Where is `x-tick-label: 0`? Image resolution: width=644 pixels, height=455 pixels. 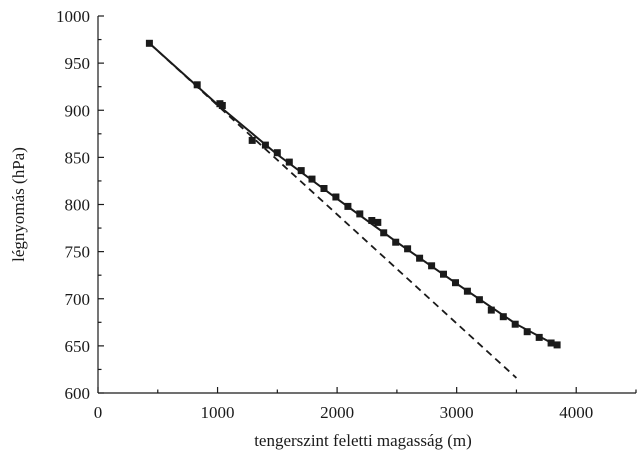 x-tick-label: 0 is located at coordinates (98, 412).